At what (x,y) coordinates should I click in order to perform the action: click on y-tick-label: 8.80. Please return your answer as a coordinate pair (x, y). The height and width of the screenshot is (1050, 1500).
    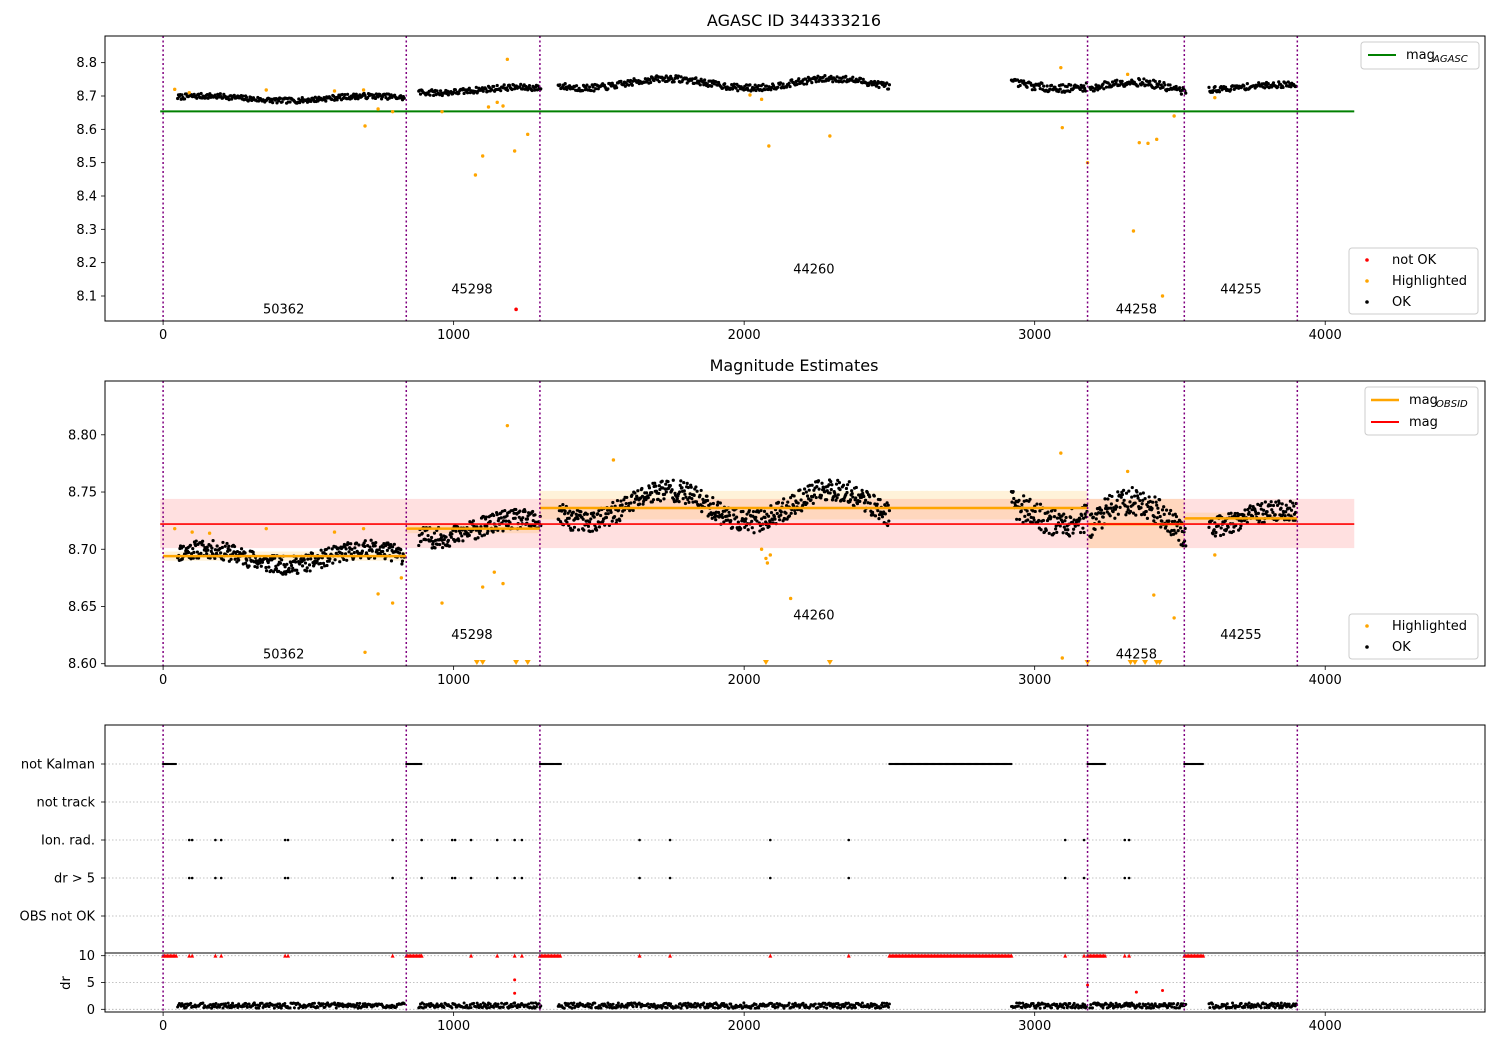
    Looking at the image, I should click on (82, 435).